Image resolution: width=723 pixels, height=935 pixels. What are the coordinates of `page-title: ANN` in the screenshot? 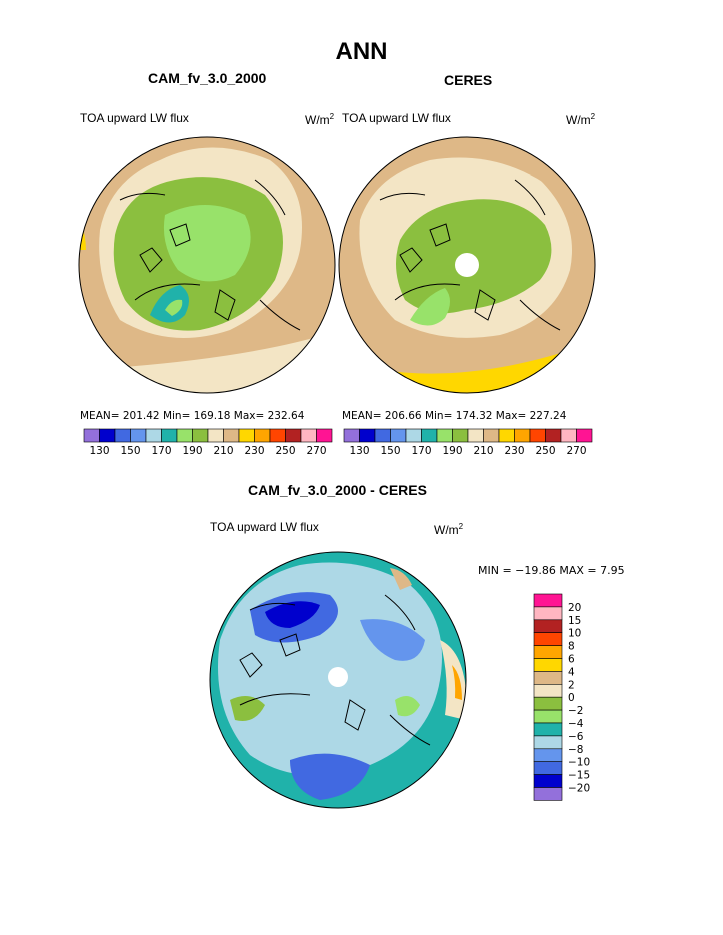 It's located at (361, 51).